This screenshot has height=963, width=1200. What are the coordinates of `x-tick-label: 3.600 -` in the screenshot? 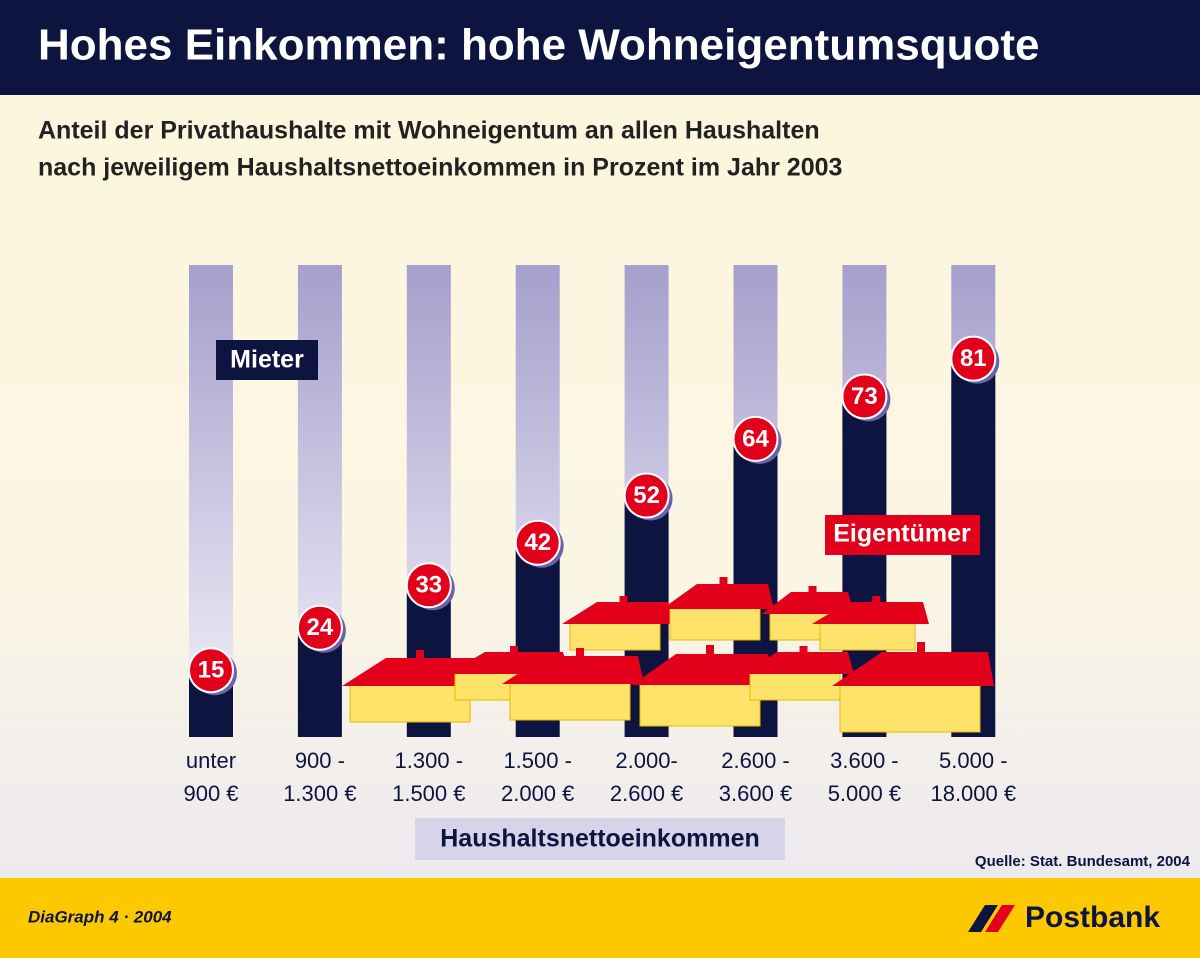 It's located at (864, 760).